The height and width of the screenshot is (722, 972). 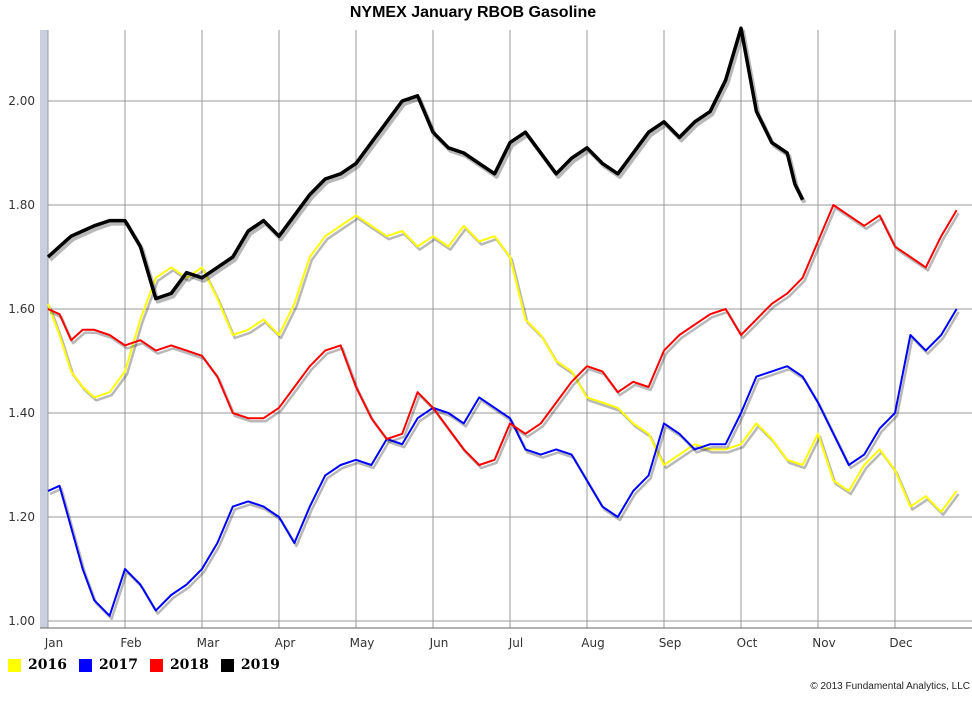 I want to click on legend-swatch-2017, so click(x=85, y=665).